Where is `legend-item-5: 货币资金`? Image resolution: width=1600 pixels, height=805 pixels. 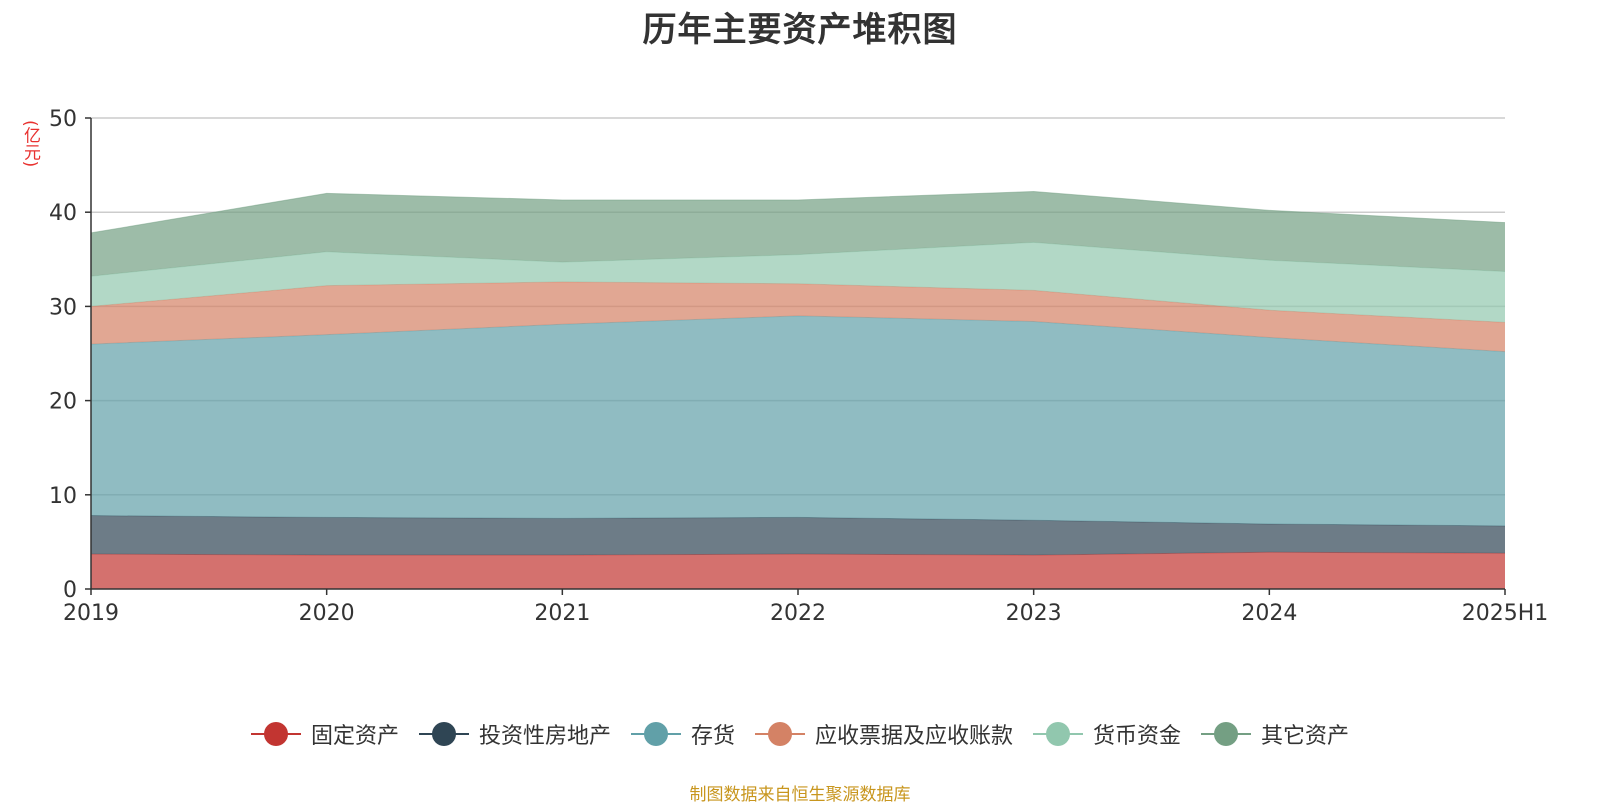
legend-item-5: 货币资金 is located at coordinates (1107, 734).